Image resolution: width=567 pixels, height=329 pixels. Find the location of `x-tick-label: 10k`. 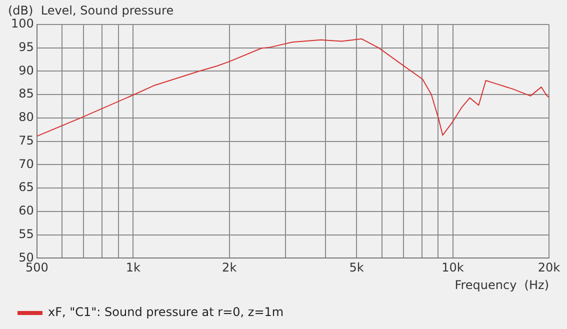

x-tick-label: 10k is located at coordinates (453, 267).